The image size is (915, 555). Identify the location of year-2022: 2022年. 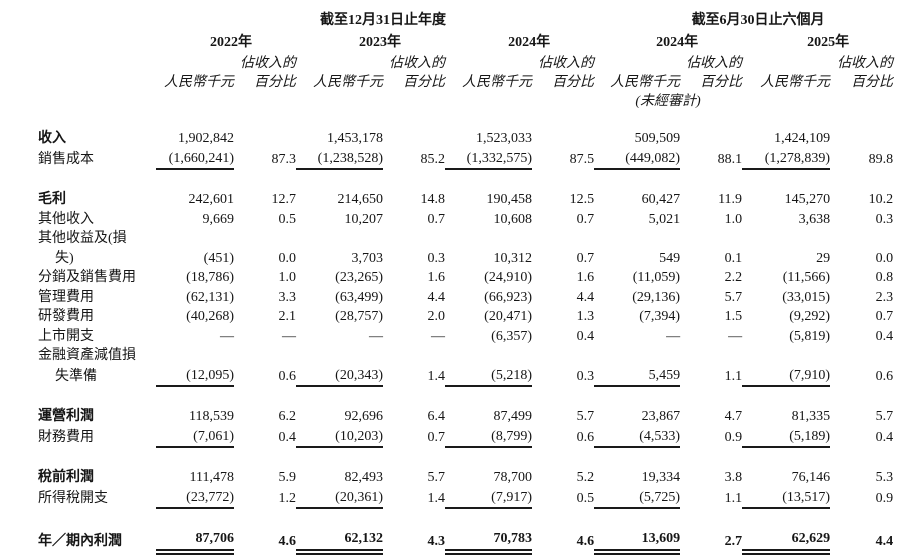
(231, 42).